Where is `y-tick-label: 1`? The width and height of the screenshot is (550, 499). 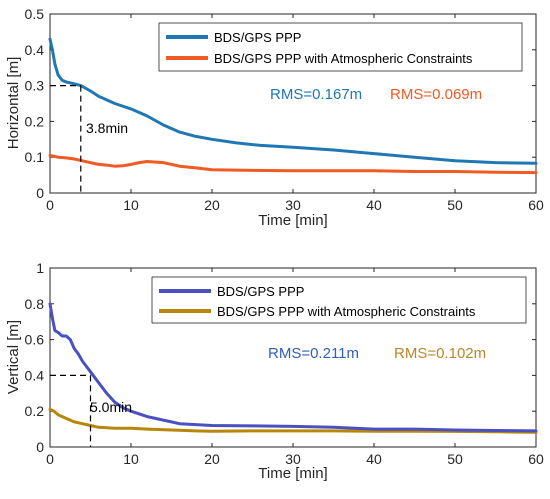 y-tick-label: 1 is located at coordinates (40, 268).